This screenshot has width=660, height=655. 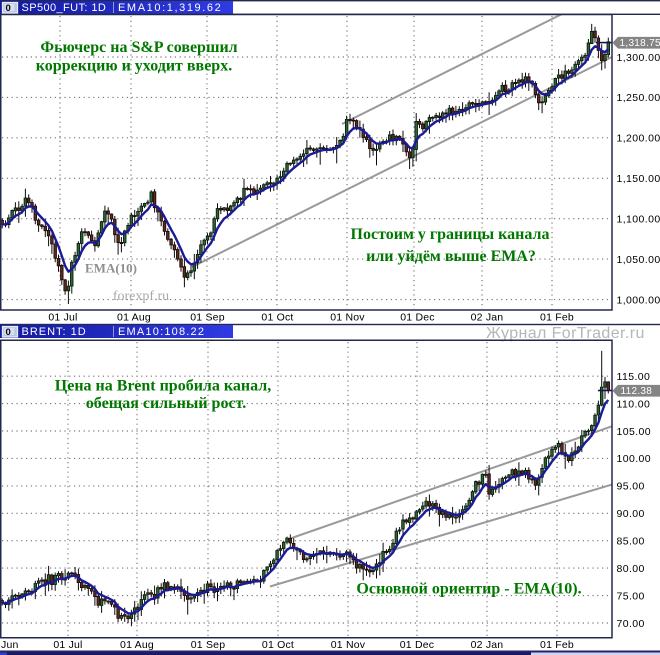 I want to click on svg-text: Фьючерс на S&P совершил, so click(x=138, y=47).